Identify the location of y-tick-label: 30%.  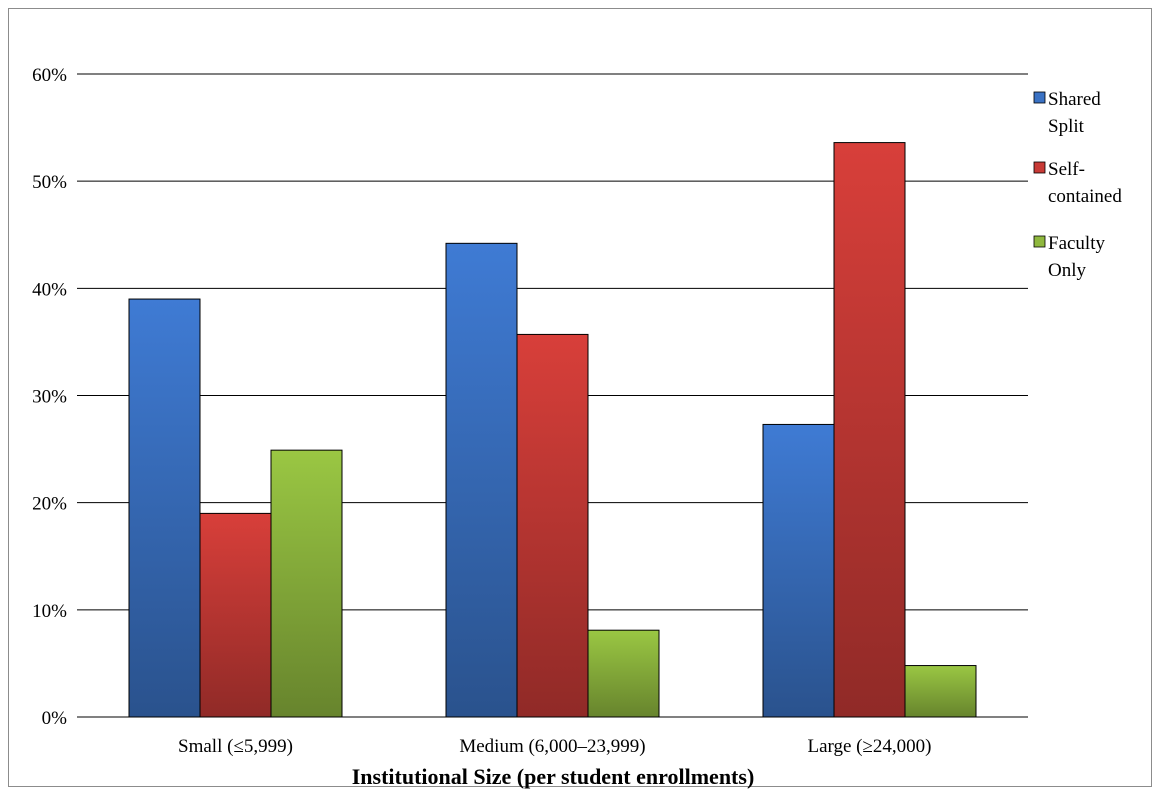
(49, 397).